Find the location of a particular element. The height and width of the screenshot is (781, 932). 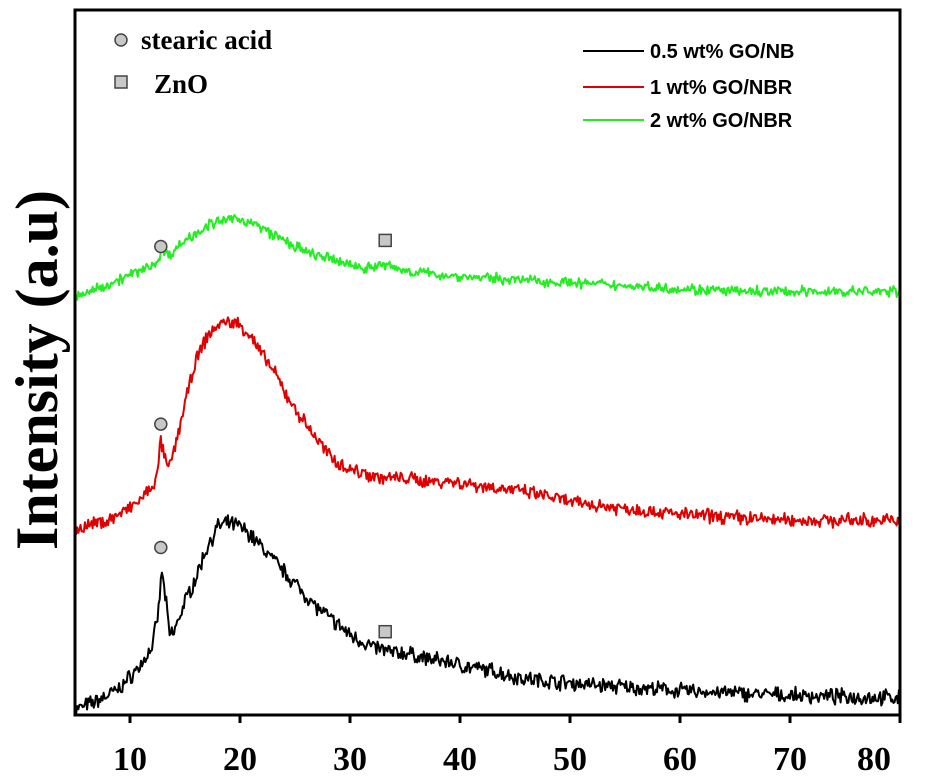

legend: 0.5 wt% GO/NB 1 wt% GO/NBR 2 wt% GO/NBR is located at coordinates (688, 86).